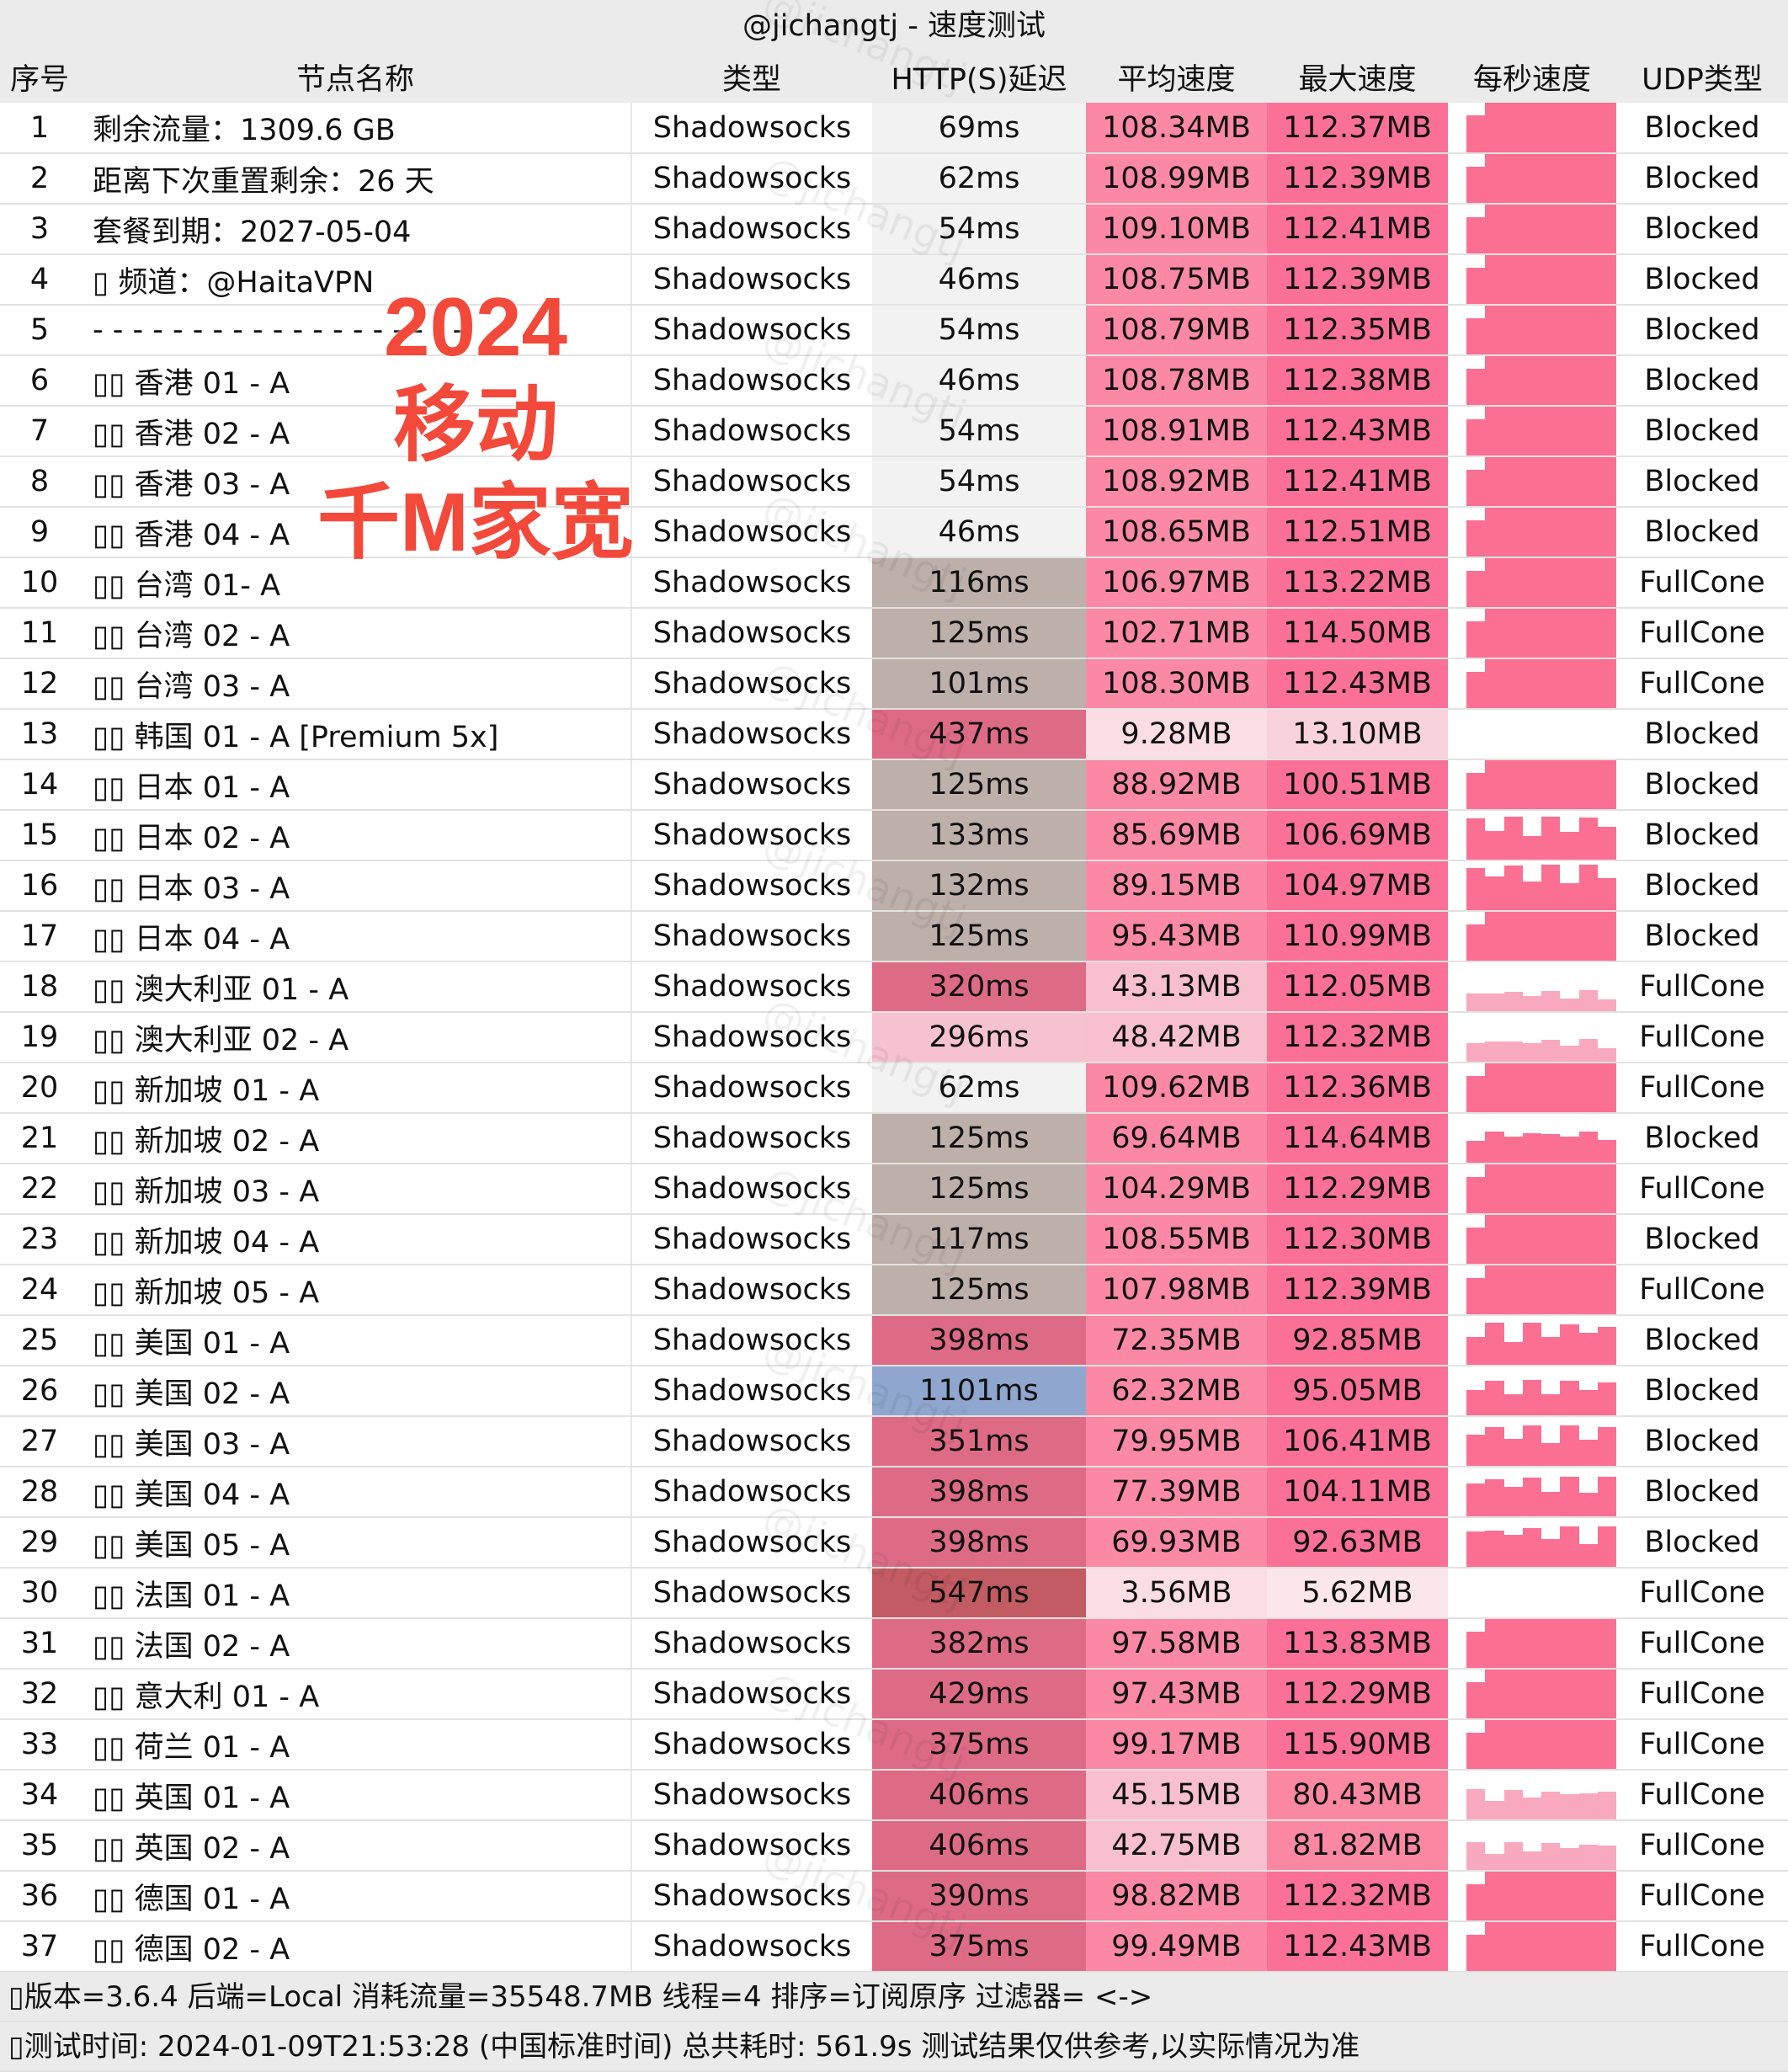 Image resolution: width=1788 pixels, height=2072 pixels. I want to click on row-index: 9, so click(39, 532).